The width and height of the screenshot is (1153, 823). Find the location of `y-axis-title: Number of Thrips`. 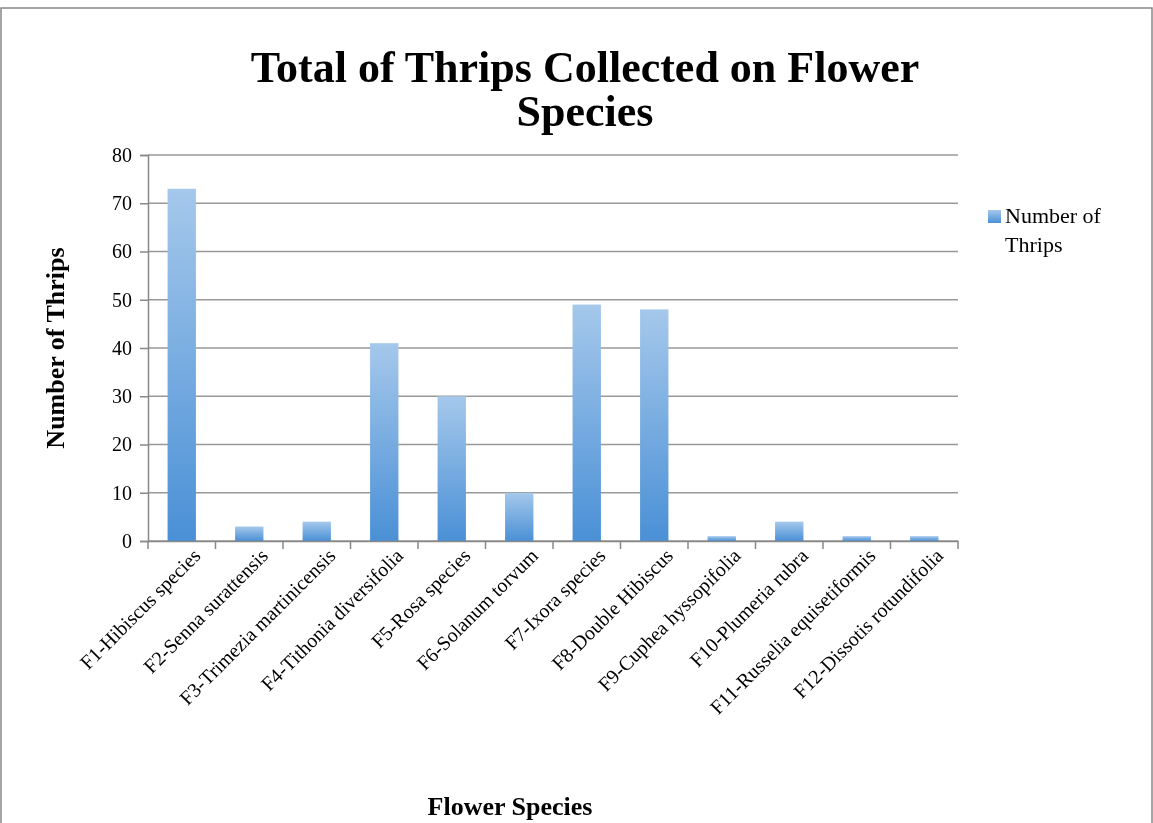

y-axis-title: Number of Thrips is located at coordinates (55, 348).